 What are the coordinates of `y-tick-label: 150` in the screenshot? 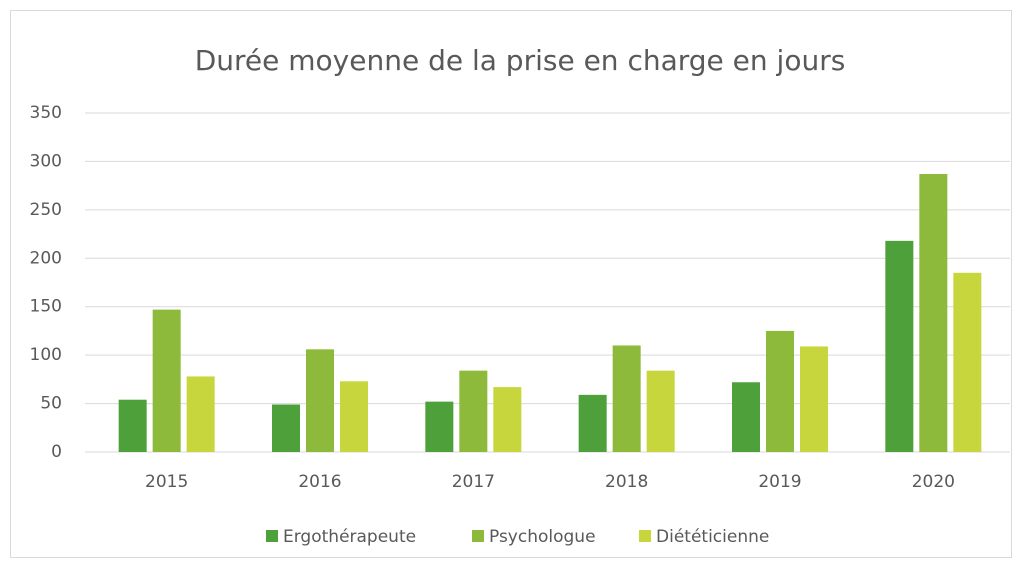 It's located at (46, 307).